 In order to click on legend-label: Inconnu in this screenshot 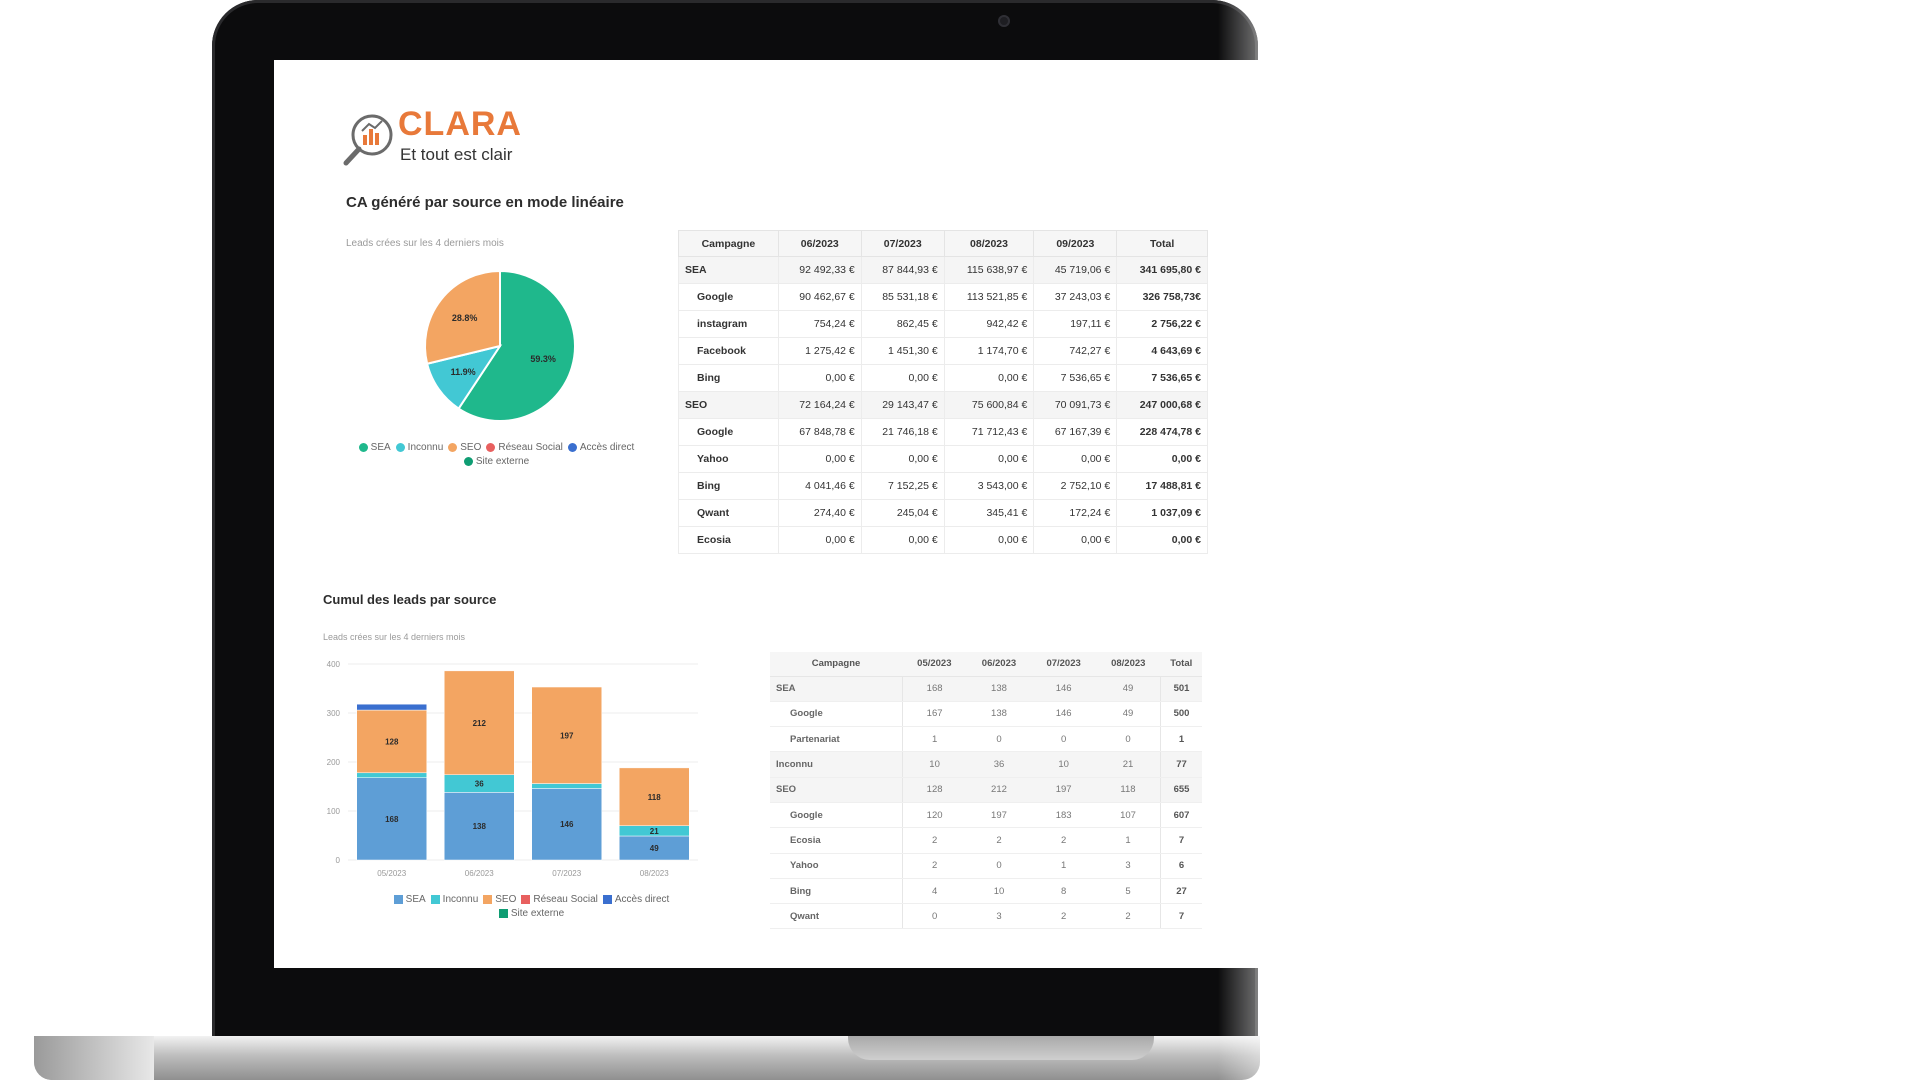, I will do `click(425, 447)`.